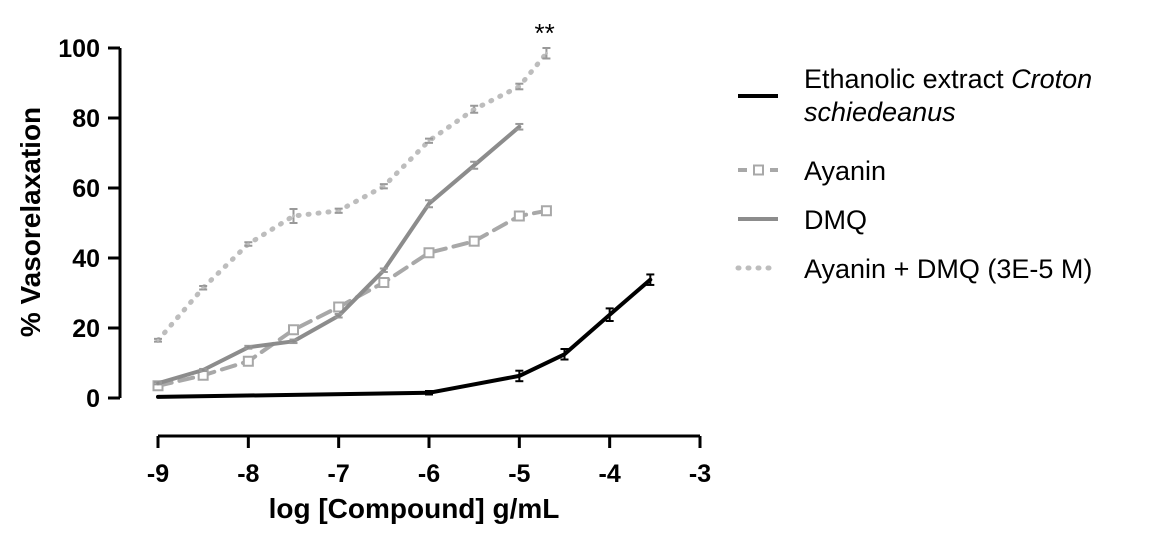 The width and height of the screenshot is (1149, 535). I want to click on y-tick-label: 80, so click(86, 119).